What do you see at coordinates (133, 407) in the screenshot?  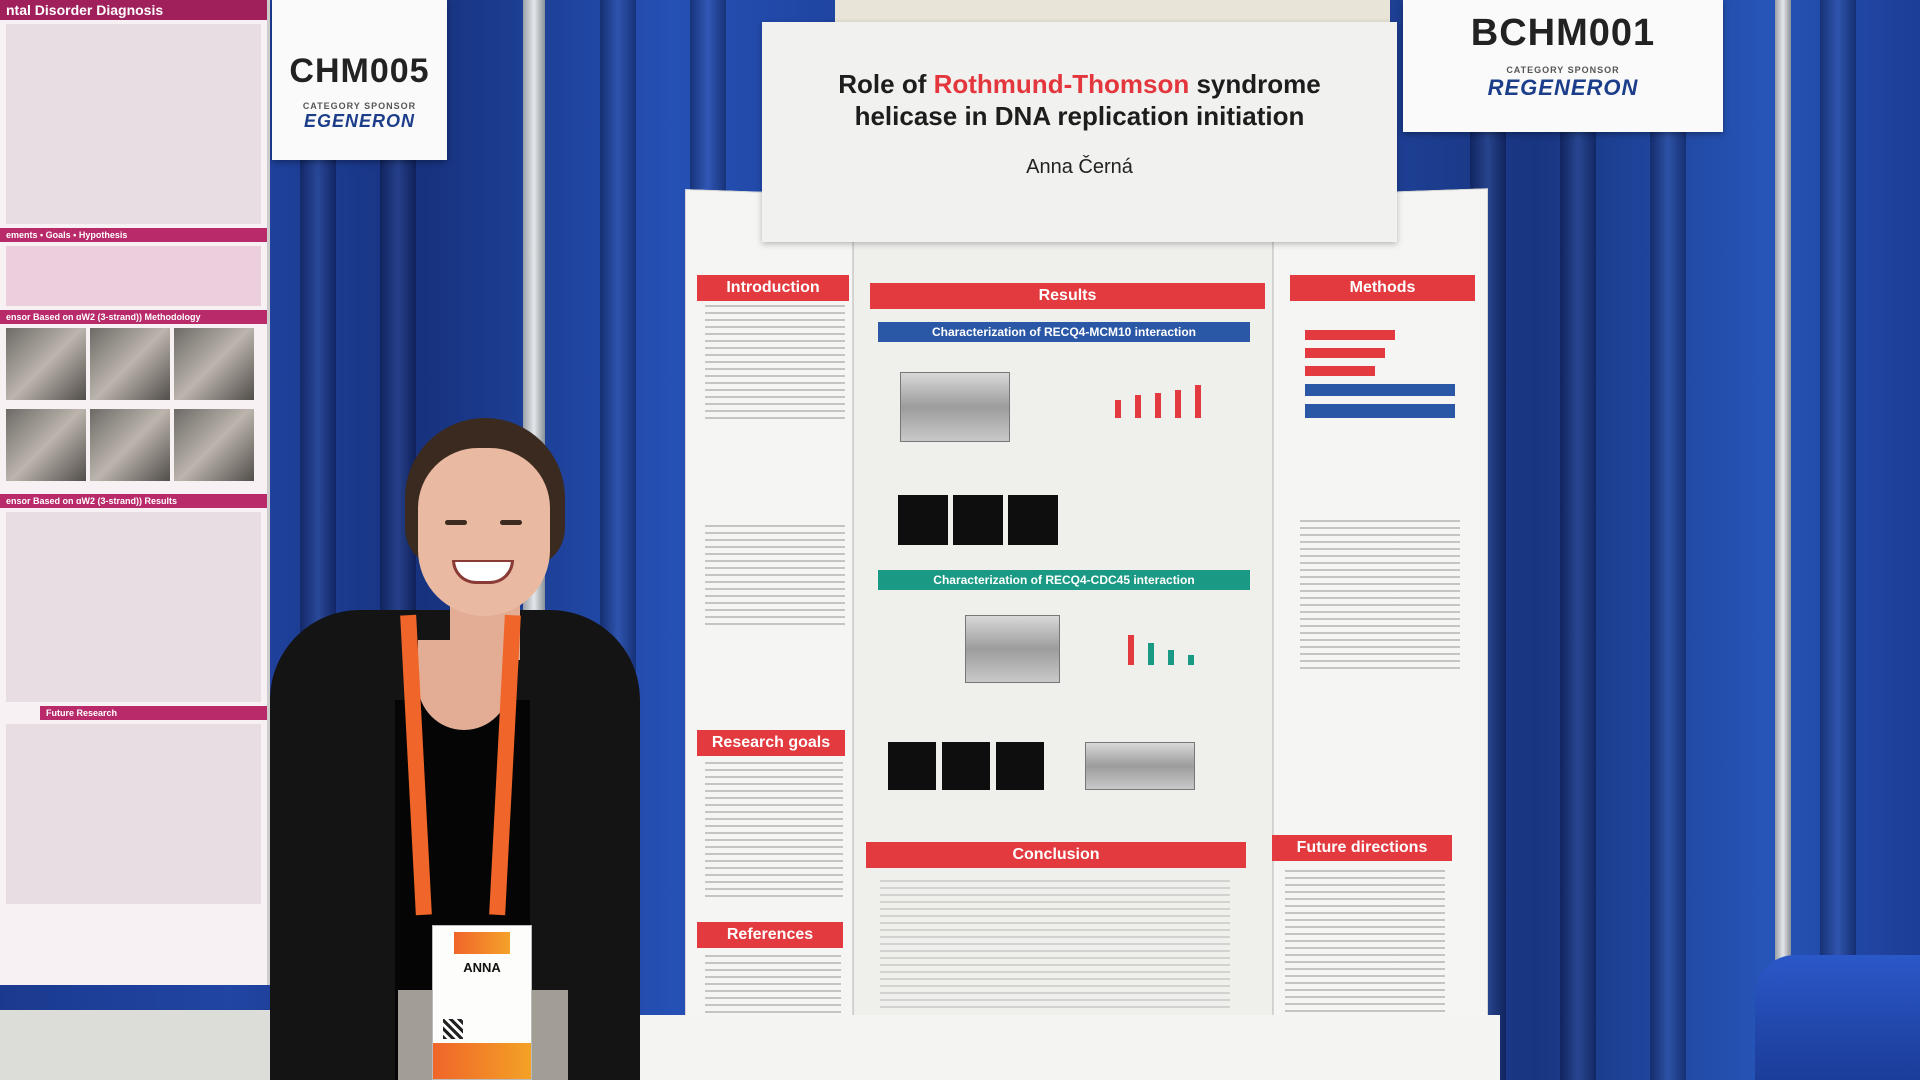 I see `neighbor-poster-photos` at bounding box center [133, 407].